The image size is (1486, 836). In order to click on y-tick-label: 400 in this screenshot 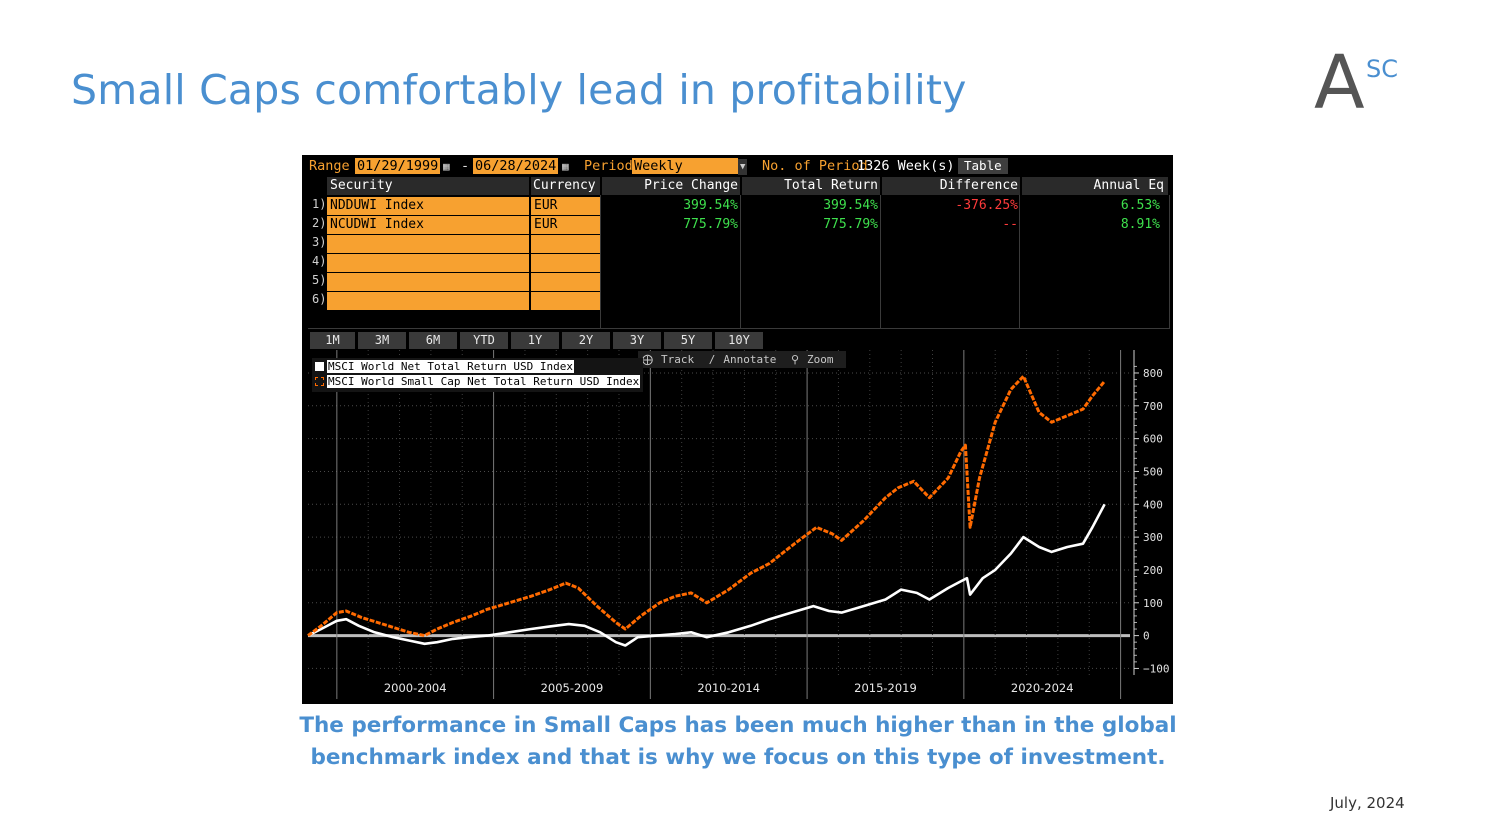, I will do `click(1153, 504)`.